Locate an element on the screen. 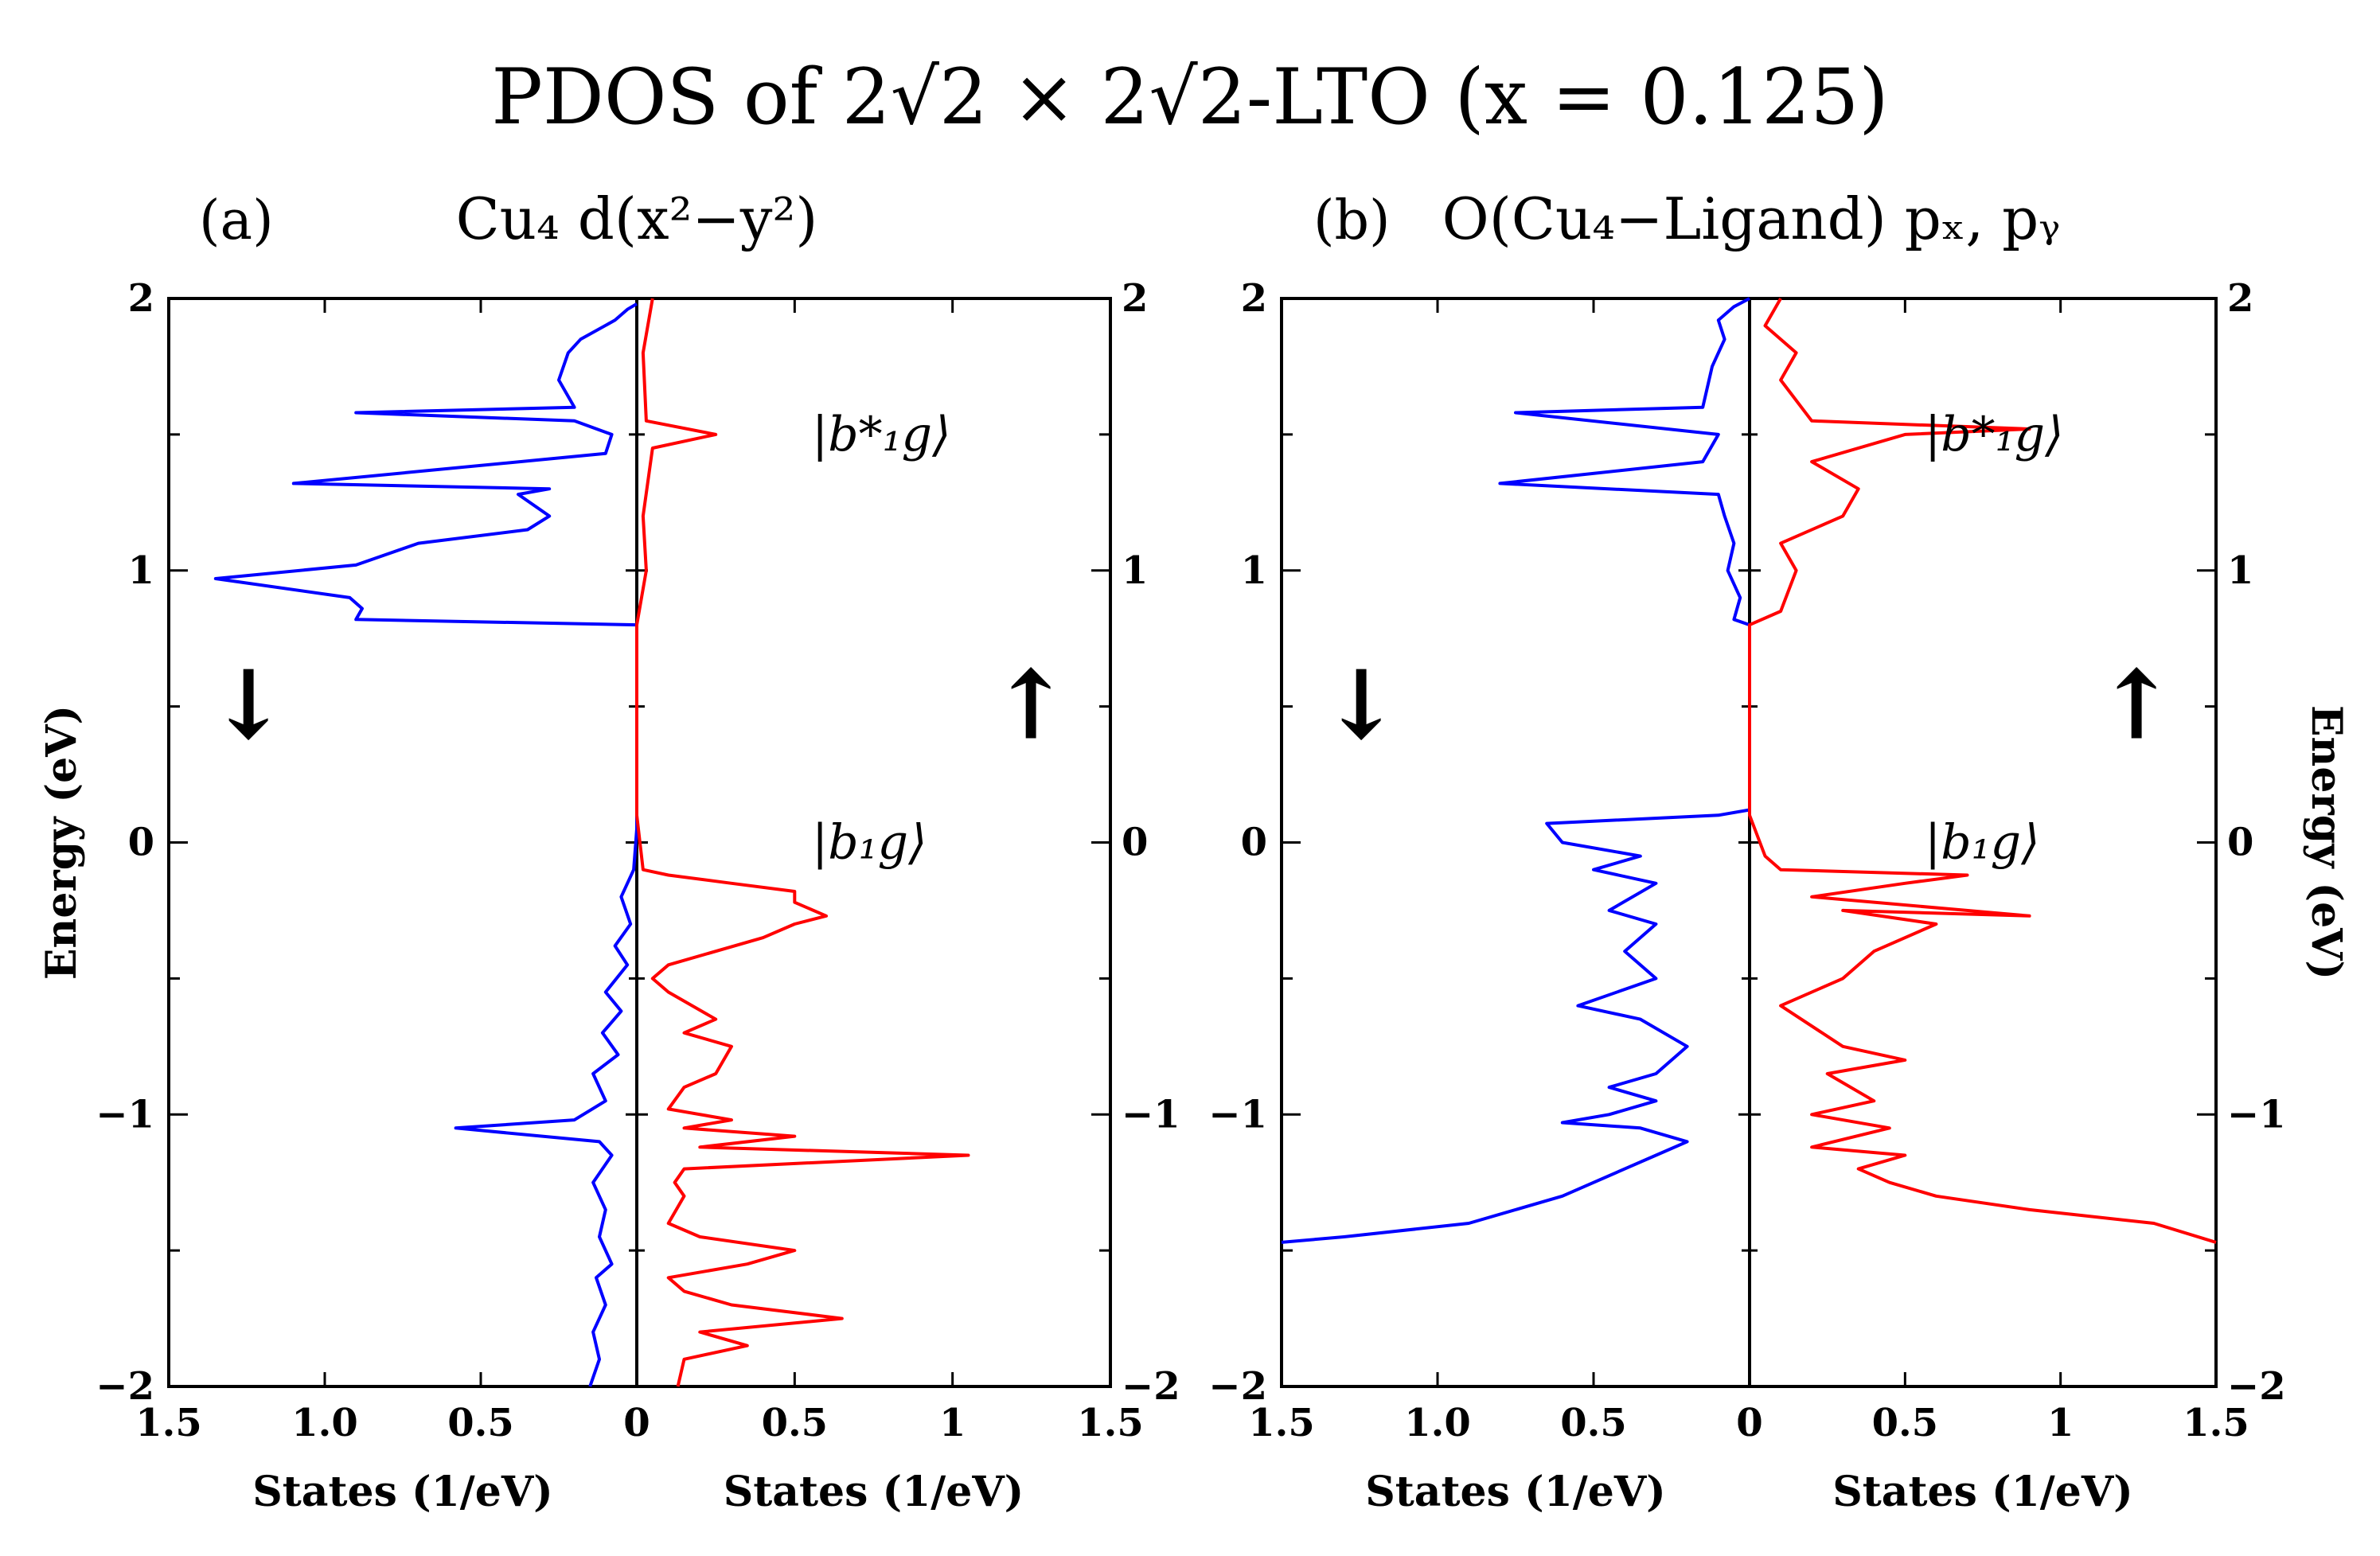 The height and width of the screenshot is (1556, 2380). panel-label: (a) is located at coordinates (236, 221).